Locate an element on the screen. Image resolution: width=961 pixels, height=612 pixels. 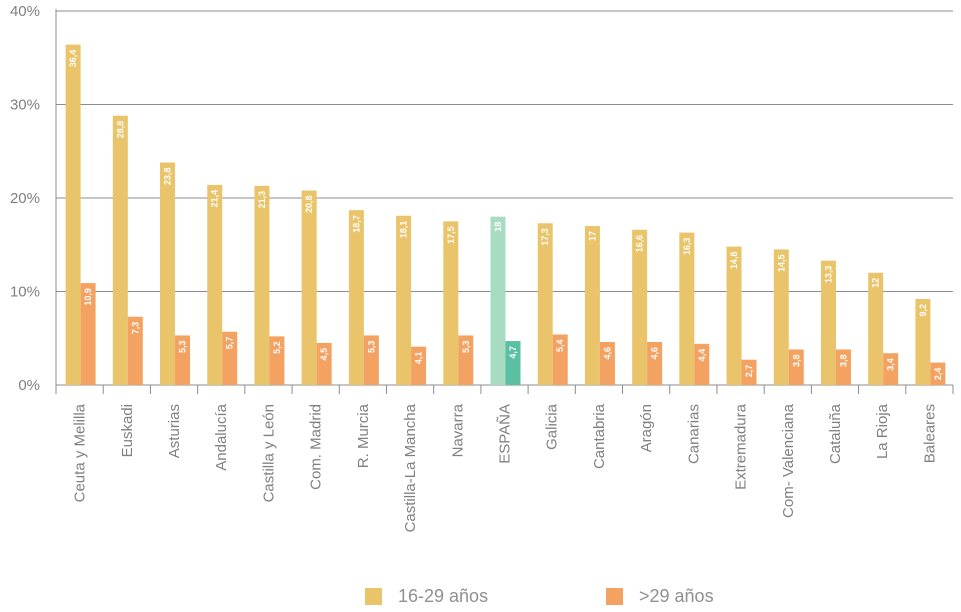
legend-label-series-2: >29 años is located at coordinates (676, 596).